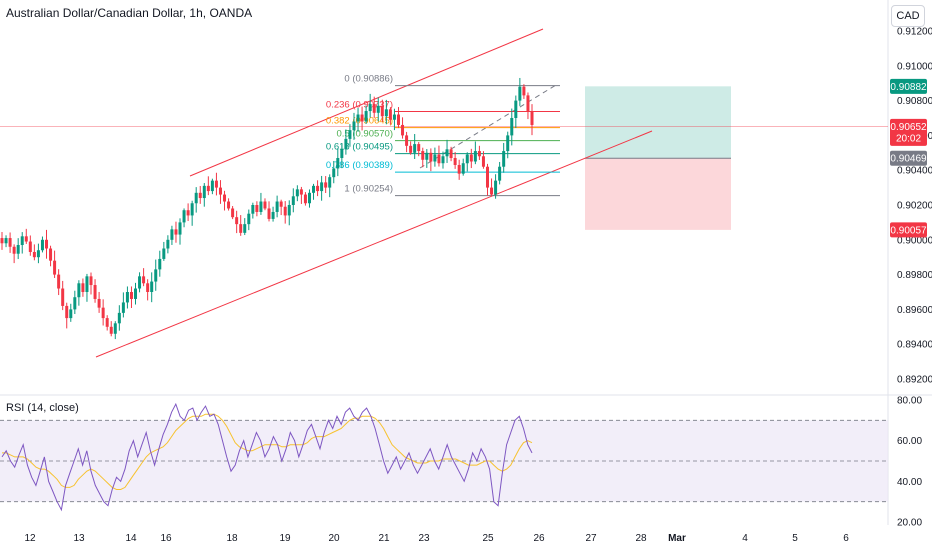  What do you see at coordinates (914, 380) in the screenshot?
I see `y-tick-label: 0.89200` at bounding box center [914, 380].